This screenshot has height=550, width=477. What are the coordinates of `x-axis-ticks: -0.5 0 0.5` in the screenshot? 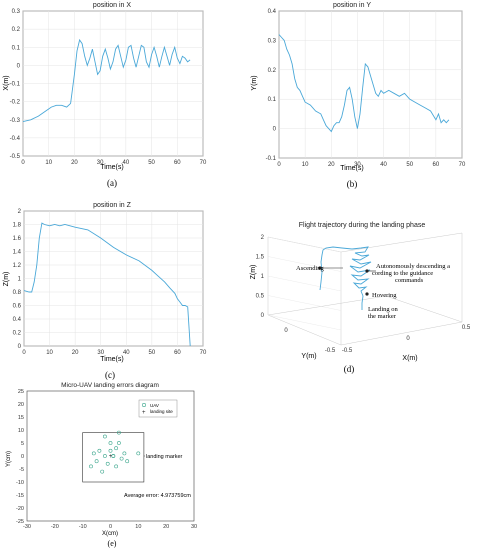 It's located at (406, 339).